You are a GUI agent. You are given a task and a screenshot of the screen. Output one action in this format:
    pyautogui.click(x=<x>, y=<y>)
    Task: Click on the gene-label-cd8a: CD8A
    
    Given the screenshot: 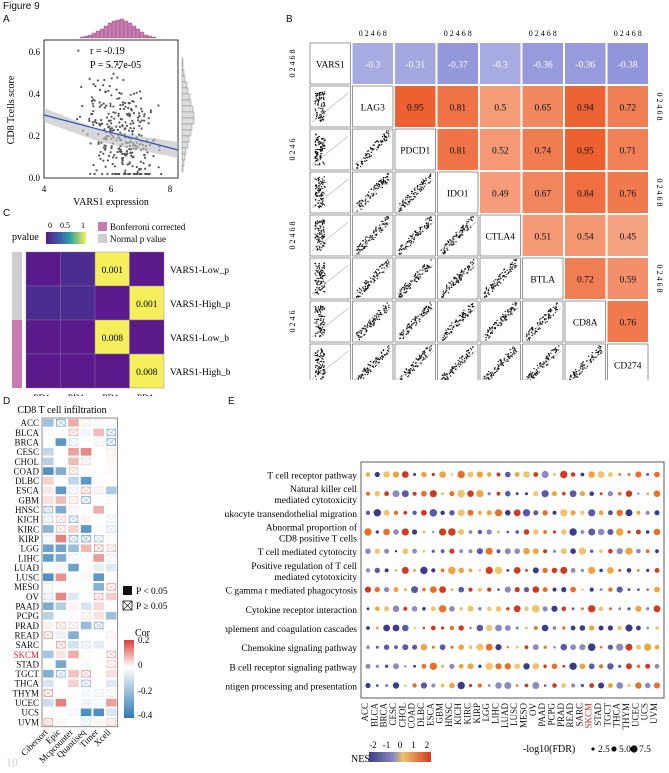 What is the action you would take?
    pyautogui.click(x=585, y=324)
    